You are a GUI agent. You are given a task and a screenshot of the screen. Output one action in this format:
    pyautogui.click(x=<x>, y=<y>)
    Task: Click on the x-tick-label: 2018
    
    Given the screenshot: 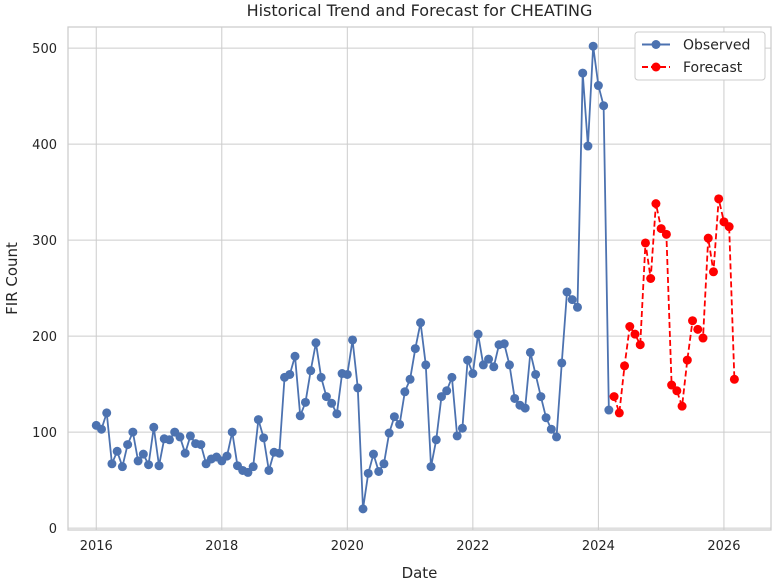 What is the action you would take?
    pyautogui.click(x=221, y=546)
    